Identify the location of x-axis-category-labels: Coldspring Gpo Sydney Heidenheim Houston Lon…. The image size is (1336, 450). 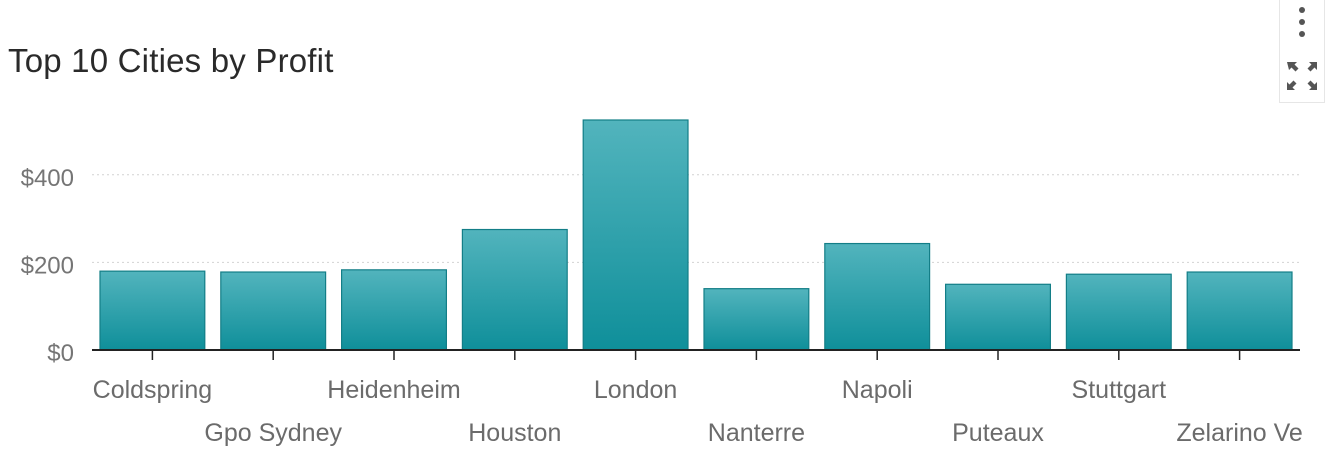
(698, 411).